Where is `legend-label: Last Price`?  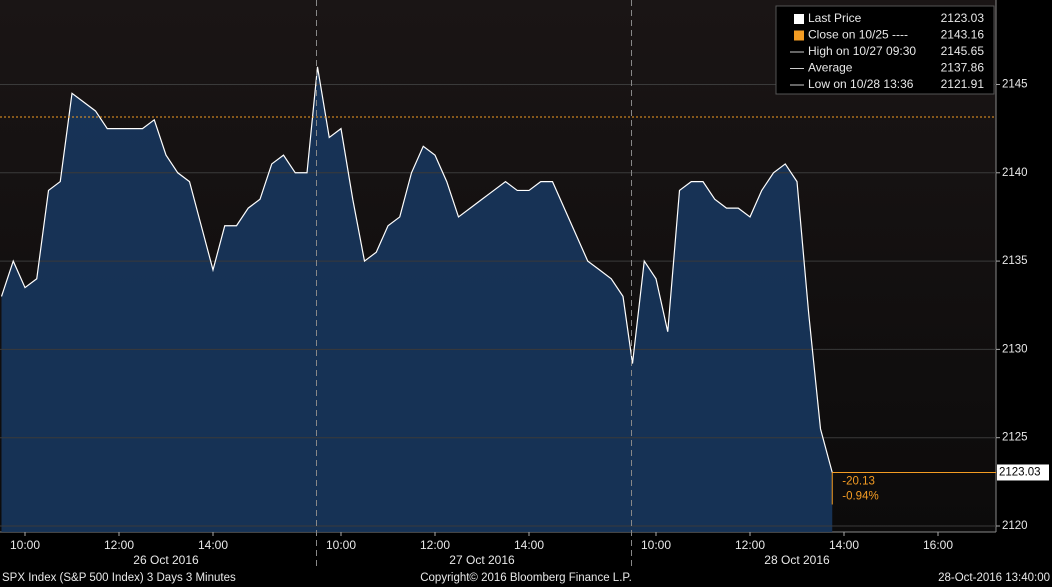 legend-label: Last Price is located at coordinates (835, 18).